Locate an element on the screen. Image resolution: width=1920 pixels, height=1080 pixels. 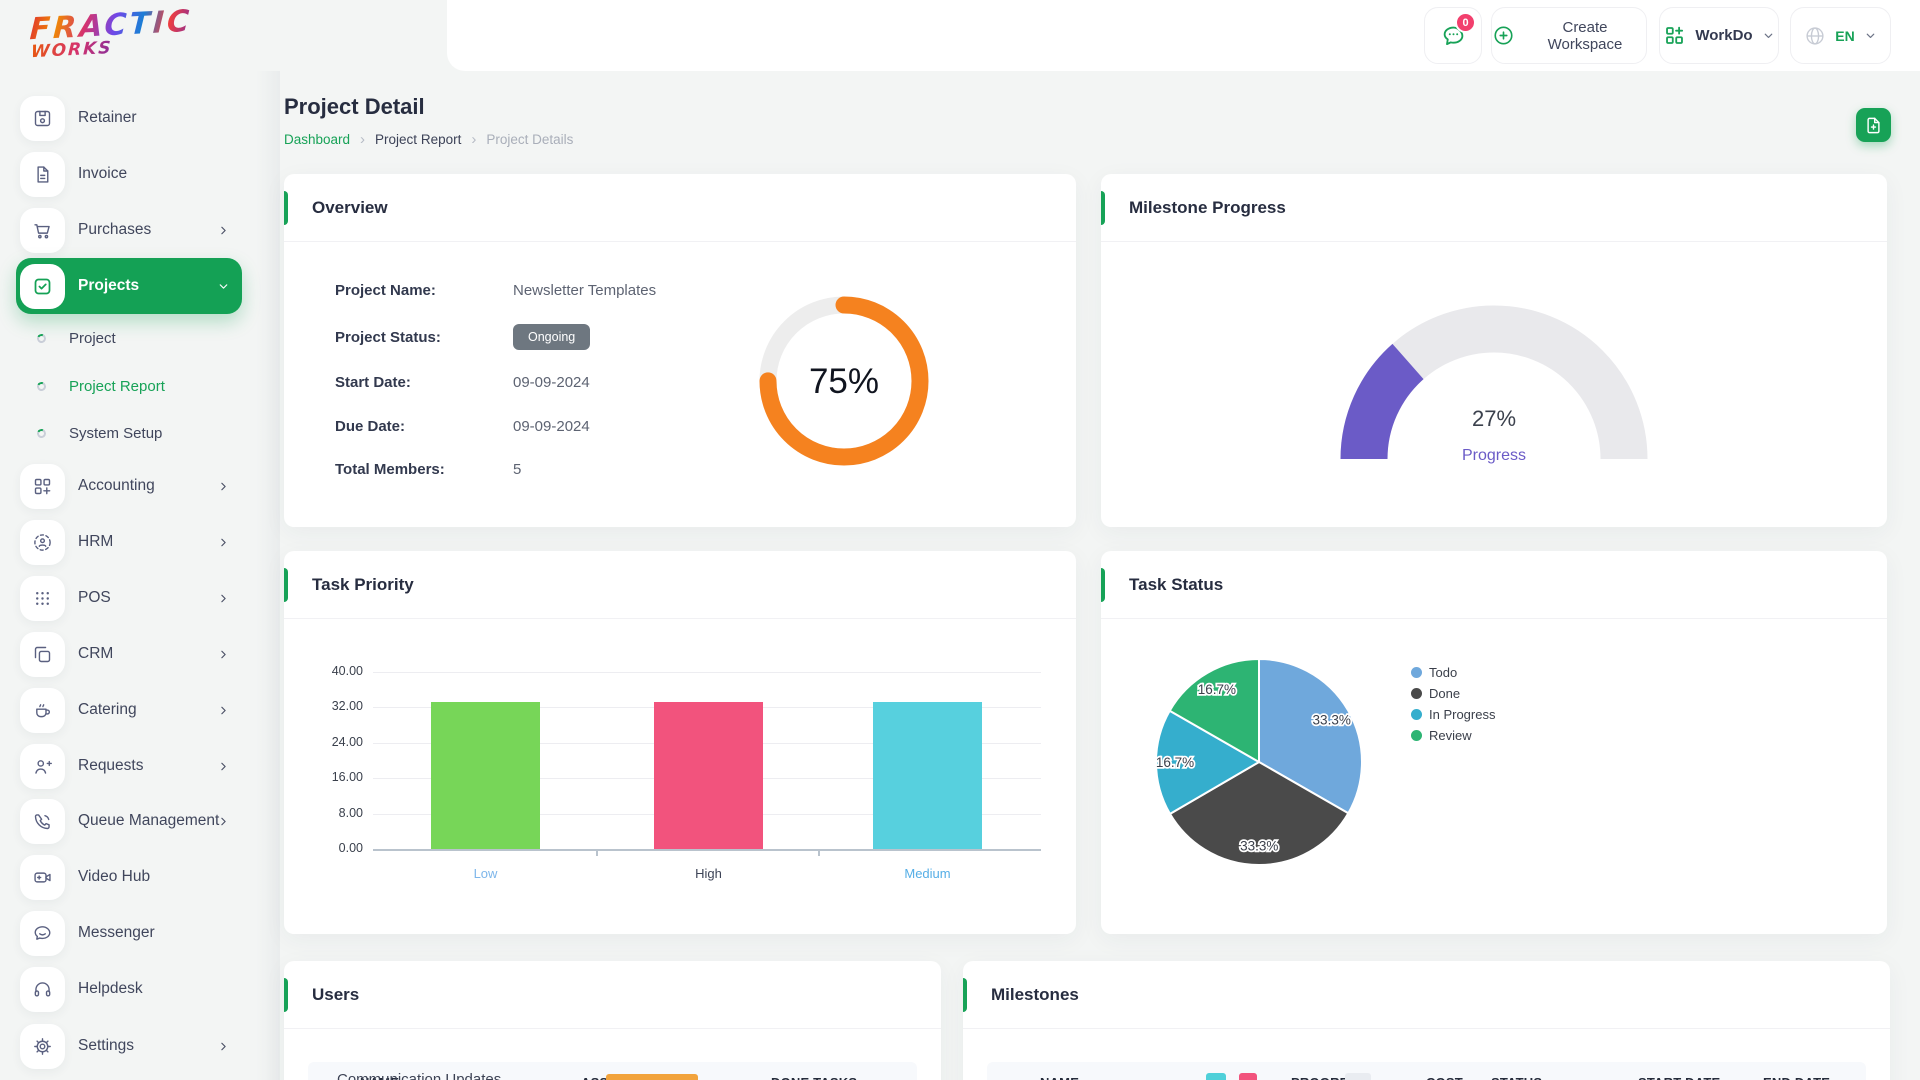
milestones-partial-row is located at coordinates (1426, 1076).